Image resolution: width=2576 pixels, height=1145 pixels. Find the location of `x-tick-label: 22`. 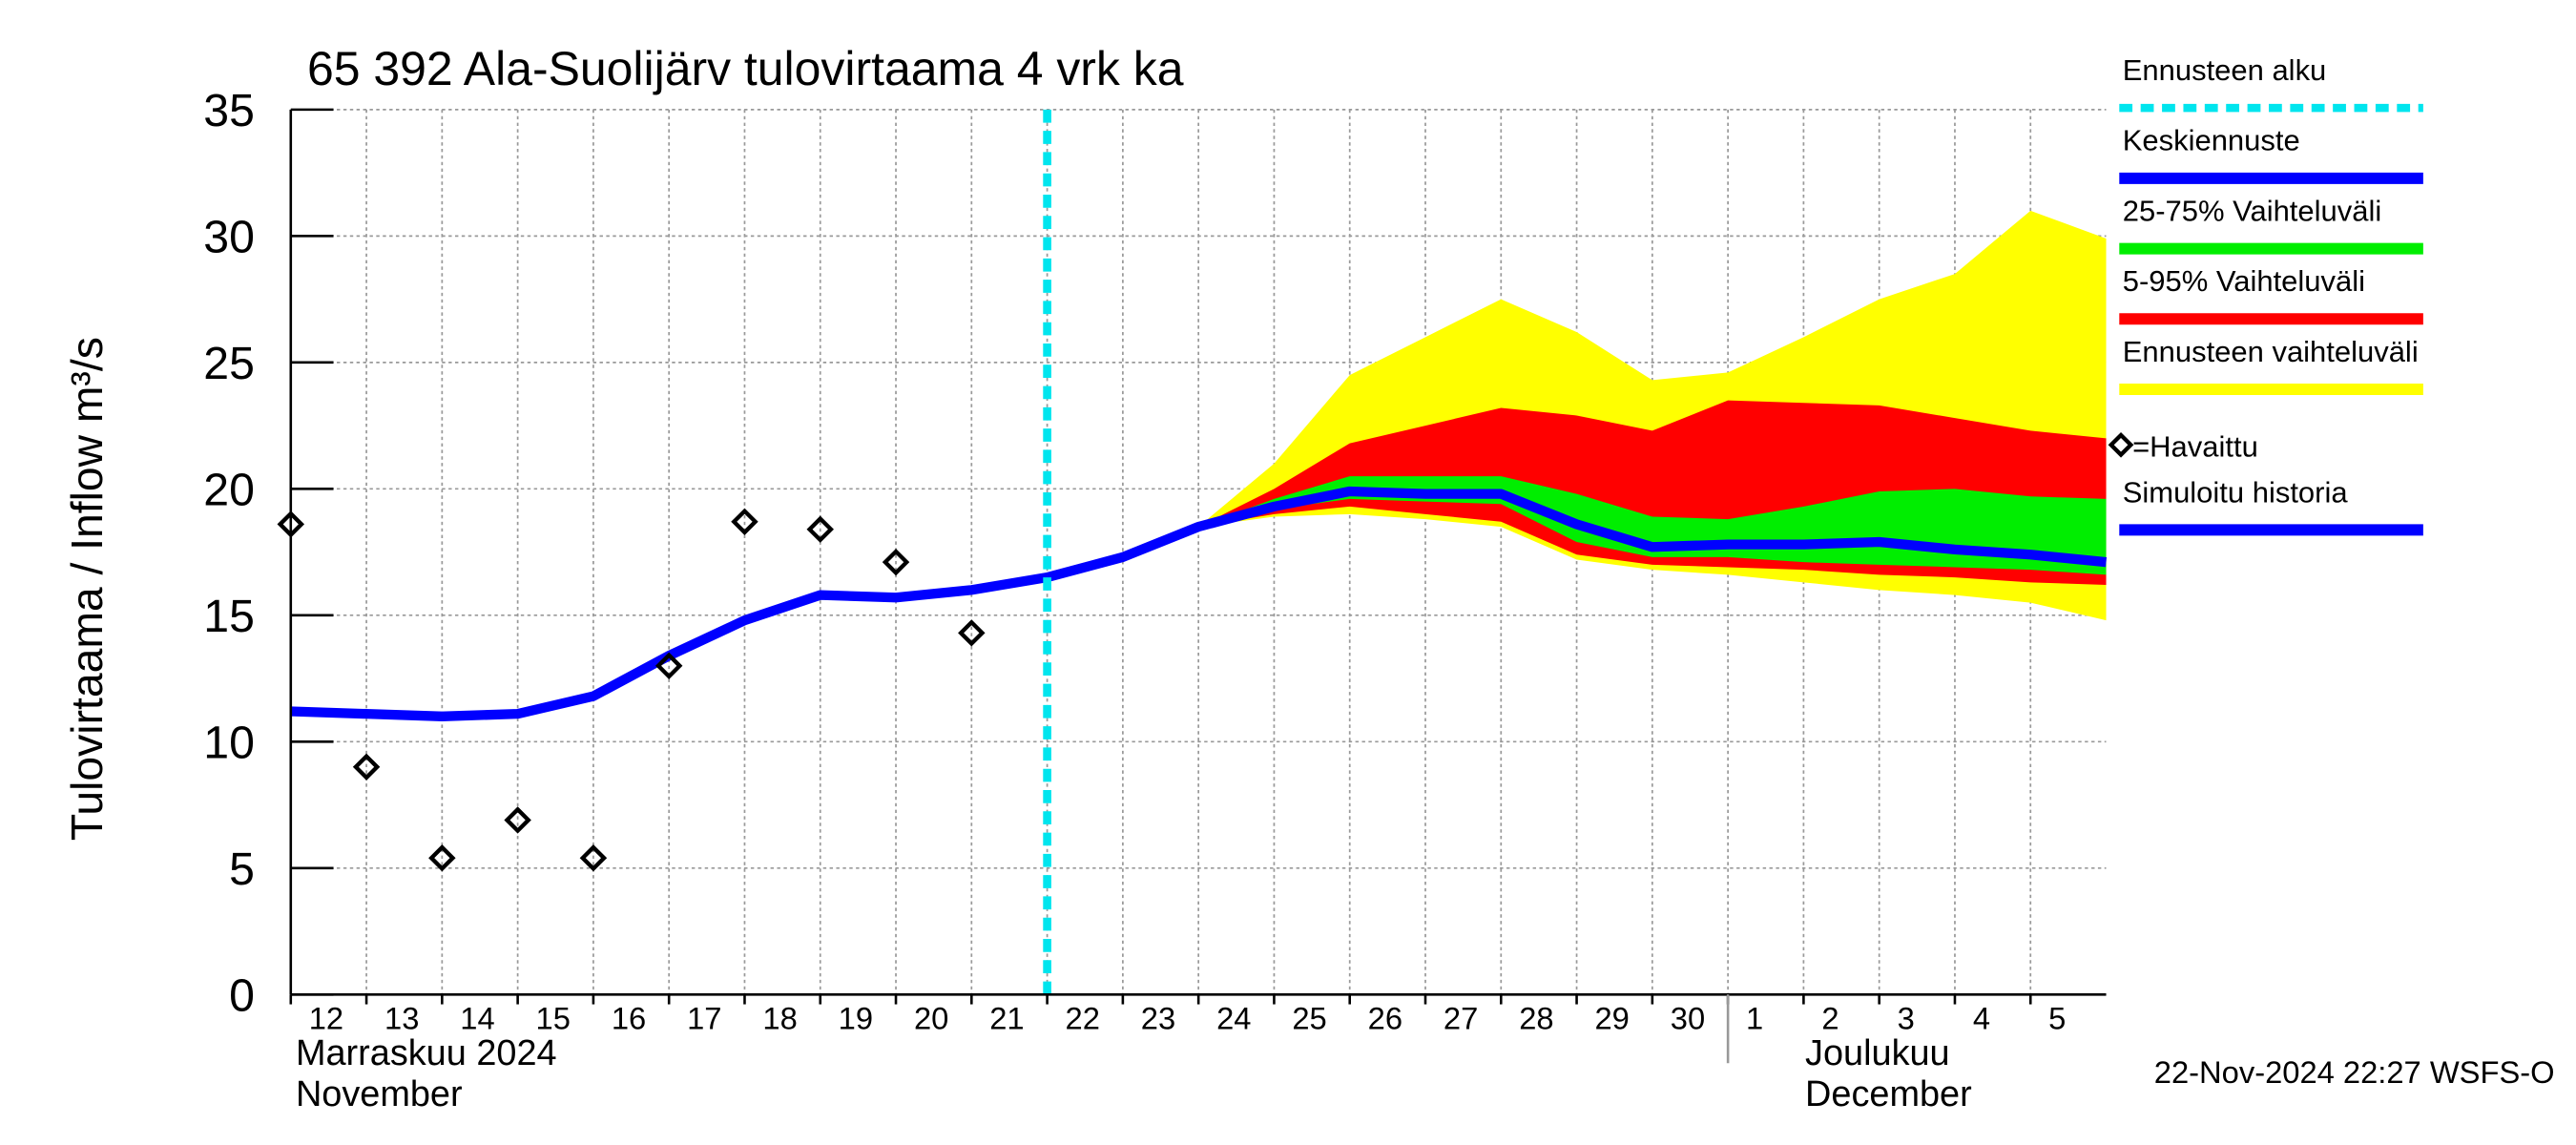

x-tick-label: 22 is located at coordinates (1083, 1018).